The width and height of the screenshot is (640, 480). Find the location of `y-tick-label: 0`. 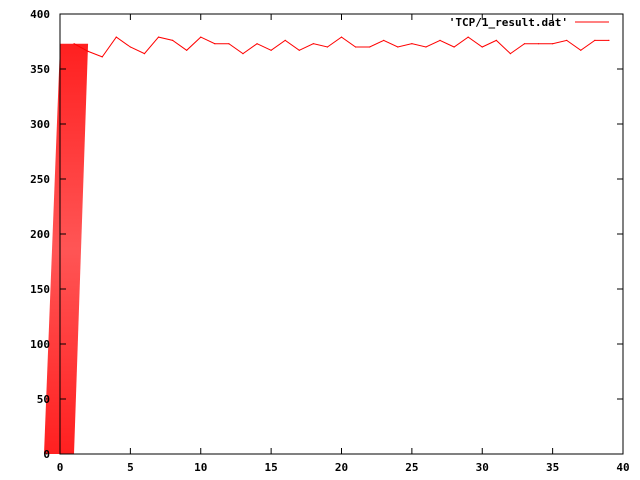

y-tick-label: 0 is located at coordinates (46, 454).